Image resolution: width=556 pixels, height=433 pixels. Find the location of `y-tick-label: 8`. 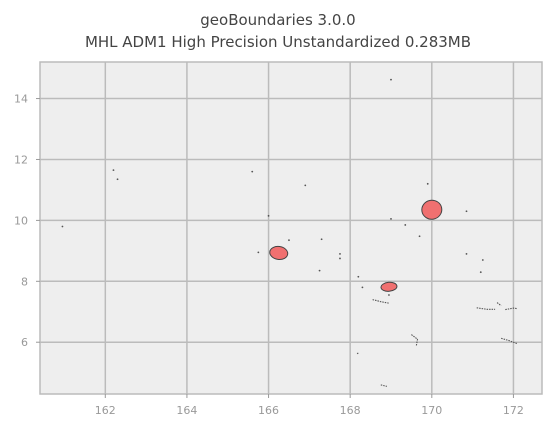

y-tick-label: 8 is located at coordinates (24, 281).